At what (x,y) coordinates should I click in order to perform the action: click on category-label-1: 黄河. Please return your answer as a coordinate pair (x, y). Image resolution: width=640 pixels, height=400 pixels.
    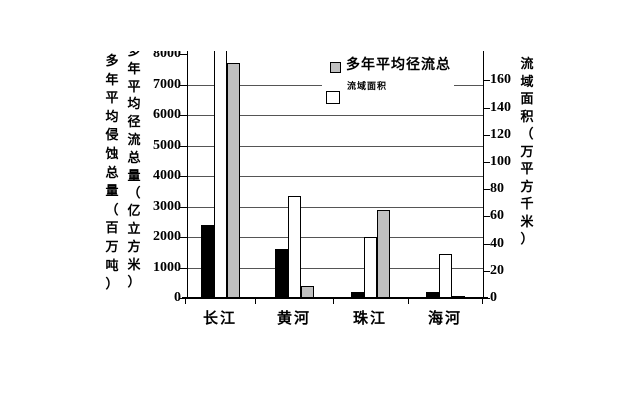
    Looking at the image, I should click on (293, 319).